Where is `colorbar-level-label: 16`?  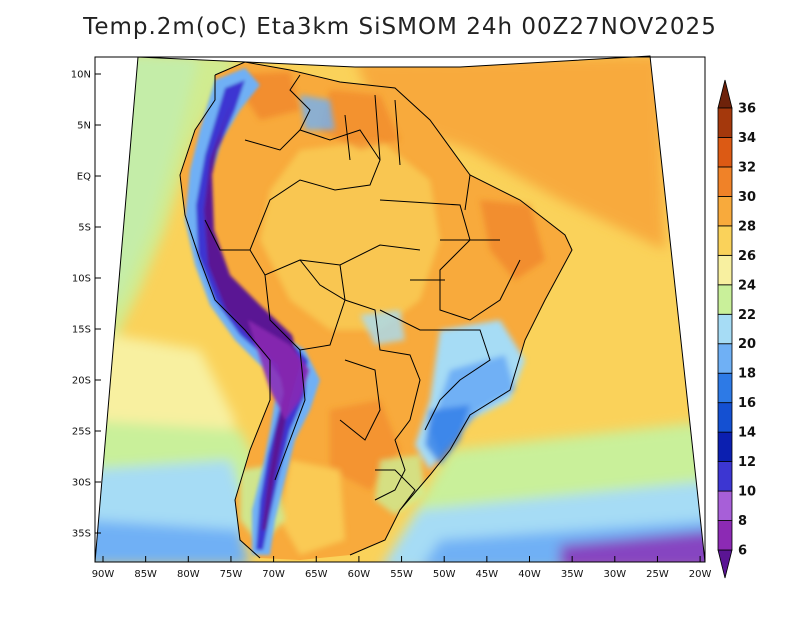
colorbar-level-label: 16 is located at coordinates (747, 403).